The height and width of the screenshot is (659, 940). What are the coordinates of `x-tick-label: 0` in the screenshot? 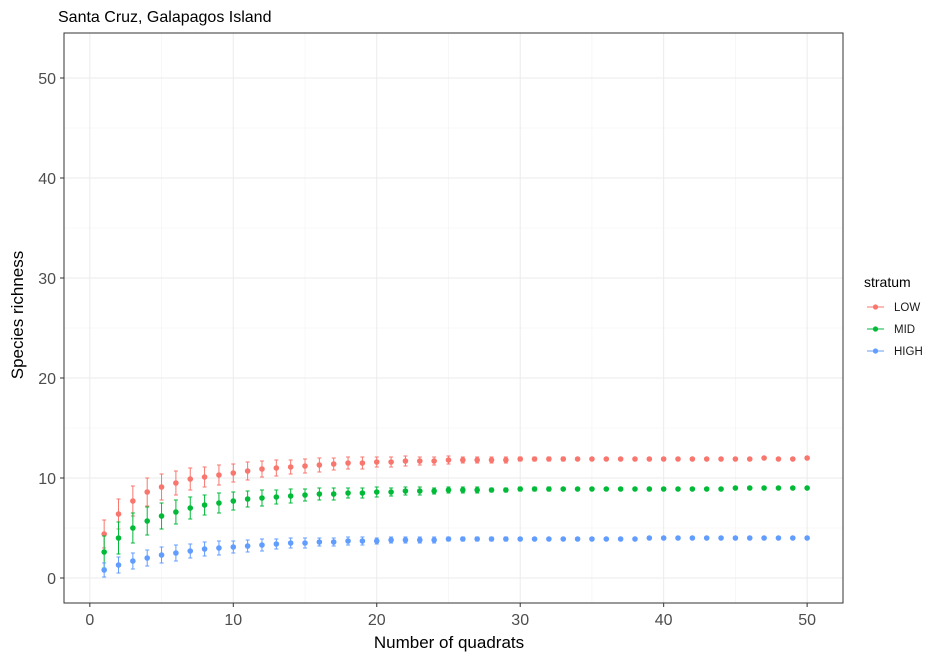 It's located at (89, 620).